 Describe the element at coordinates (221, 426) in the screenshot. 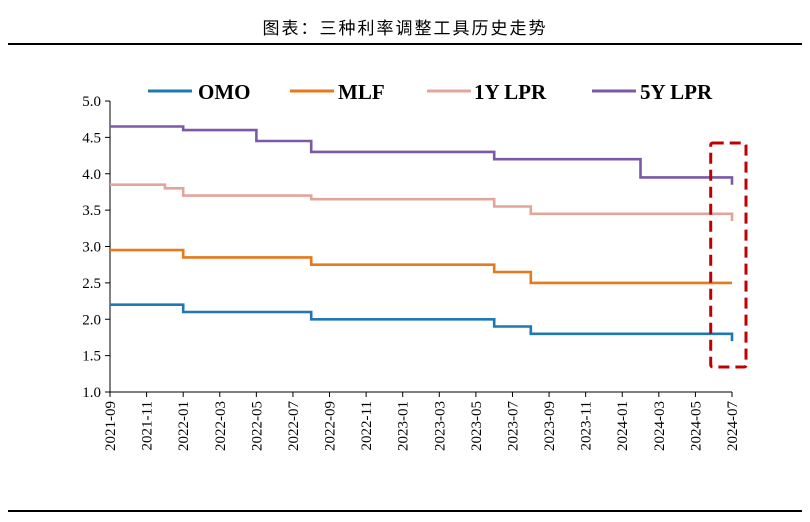

I see `x-tick-label: 2022-03` at that location.